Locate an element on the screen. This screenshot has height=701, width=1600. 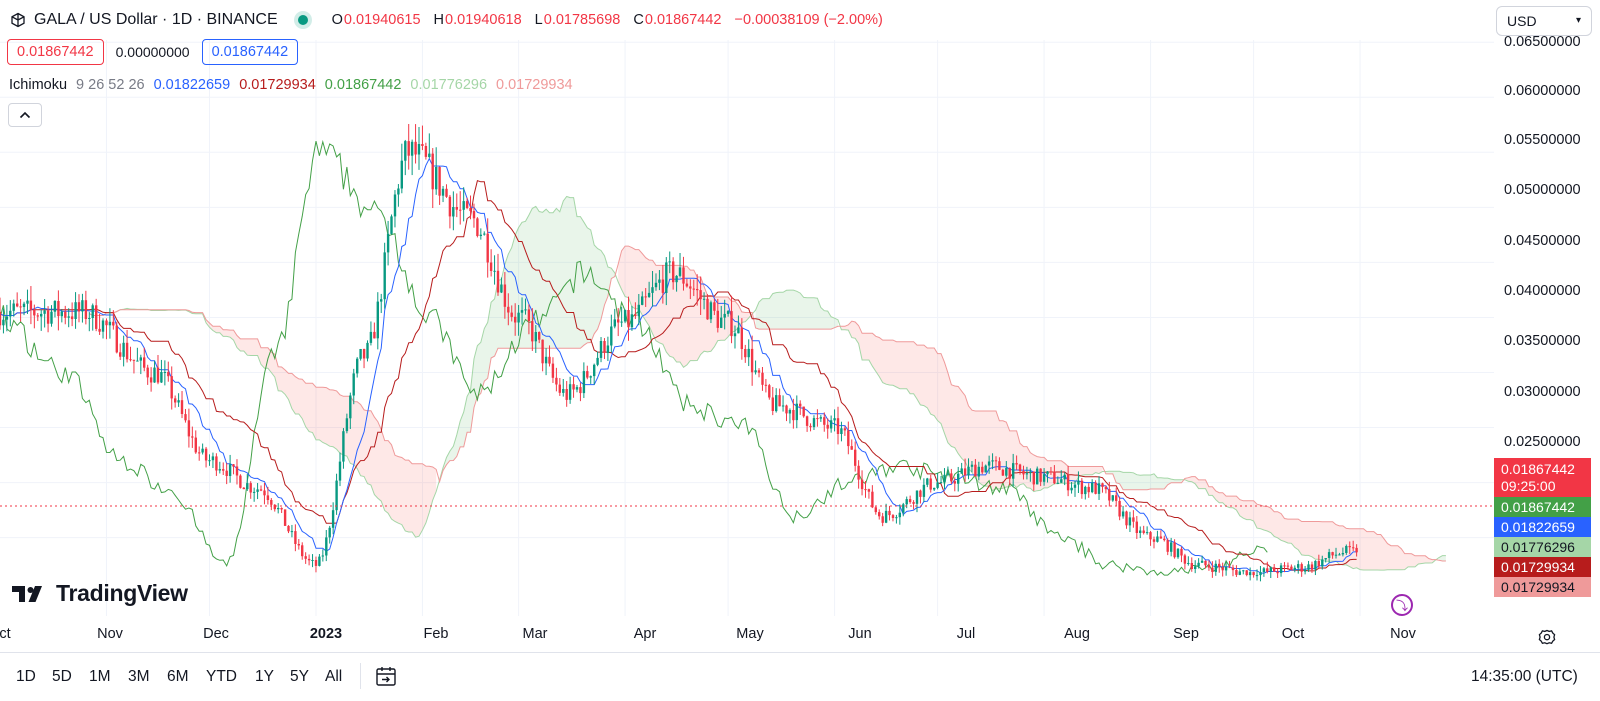
timeframe-1y: 1Y is located at coordinates (264, 676).